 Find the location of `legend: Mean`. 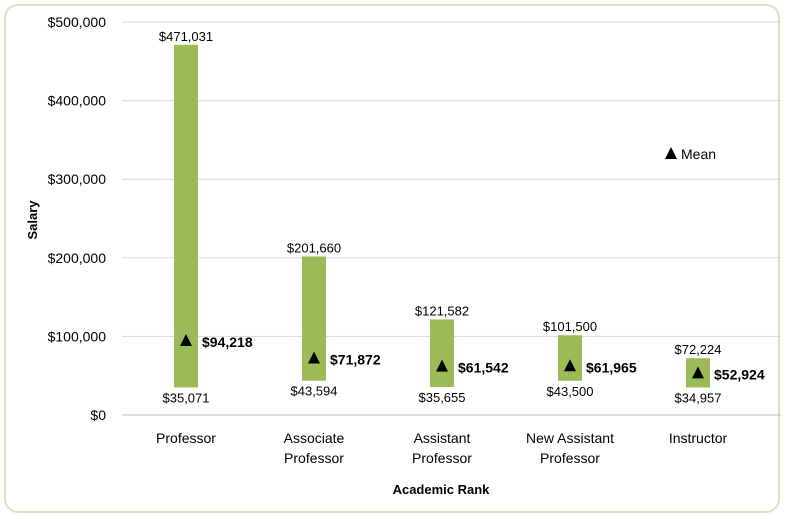

legend: Mean is located at coordinates (690, 154).